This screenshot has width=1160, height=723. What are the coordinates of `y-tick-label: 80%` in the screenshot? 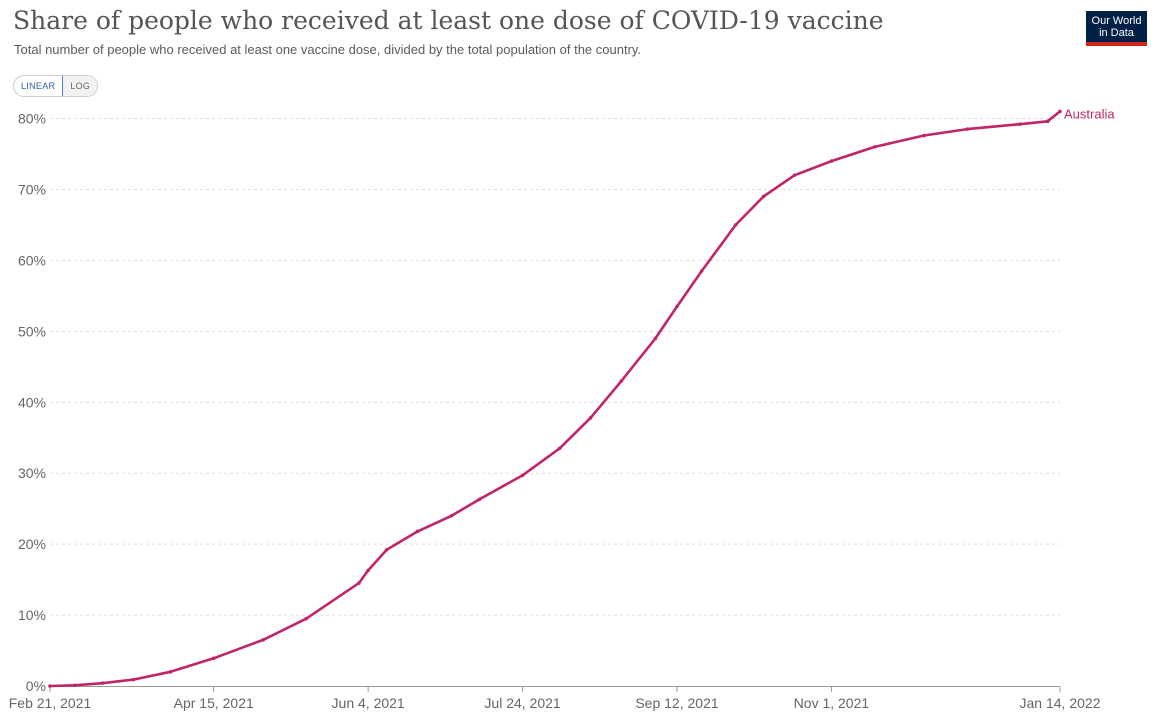 It's located at (32, 119).